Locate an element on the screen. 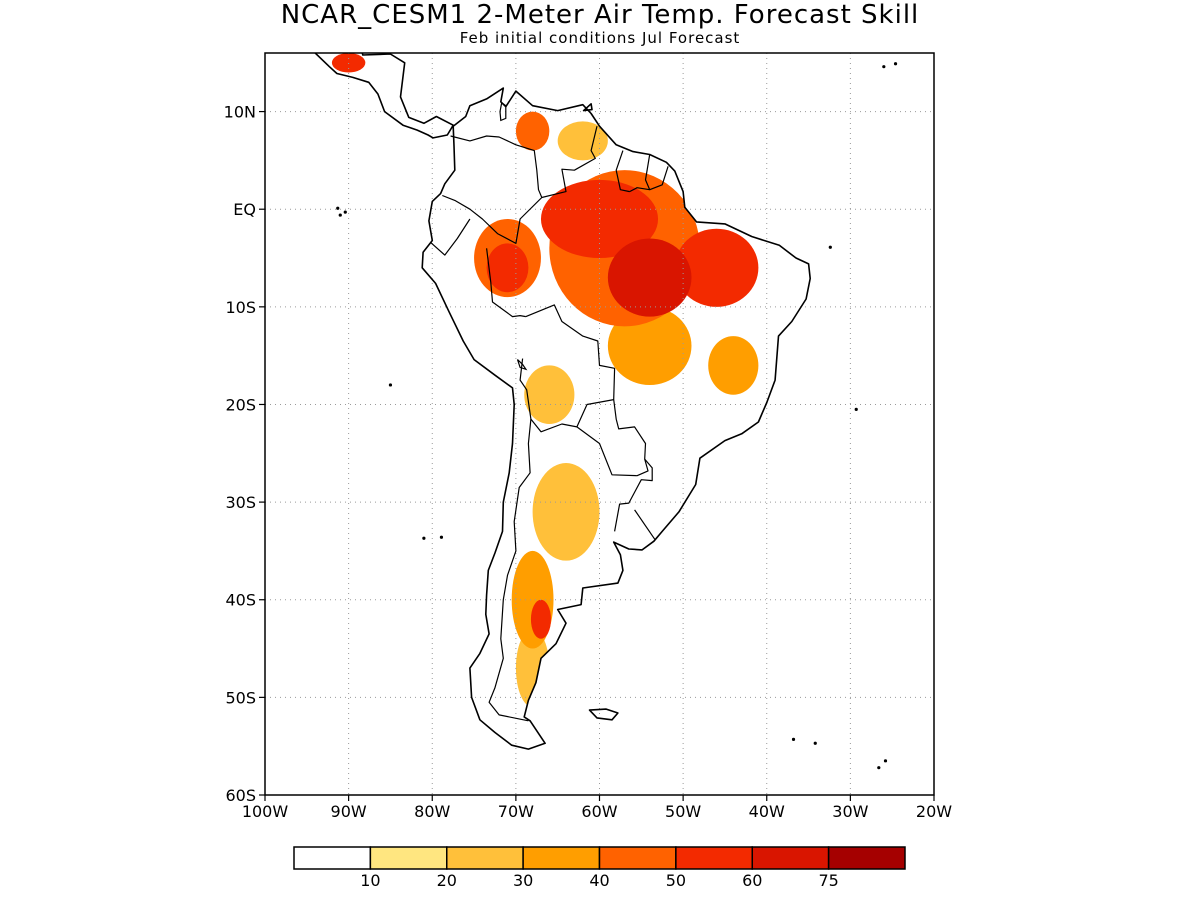 The image size is (1200, 900). lon-tick-label: 90W is located at coordinates (349, 811).